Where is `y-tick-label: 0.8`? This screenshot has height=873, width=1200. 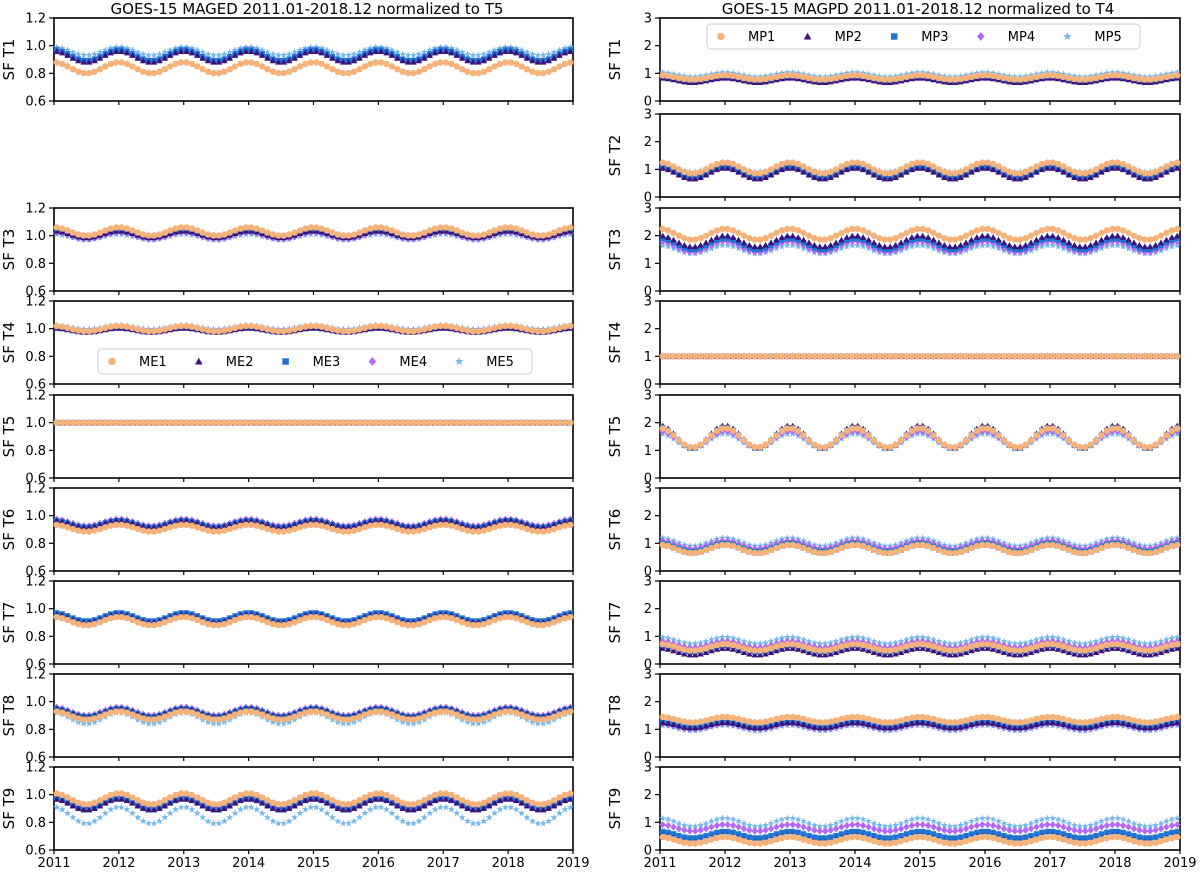 y-tick-label: 0.8 is located at coordinates (35, 74).